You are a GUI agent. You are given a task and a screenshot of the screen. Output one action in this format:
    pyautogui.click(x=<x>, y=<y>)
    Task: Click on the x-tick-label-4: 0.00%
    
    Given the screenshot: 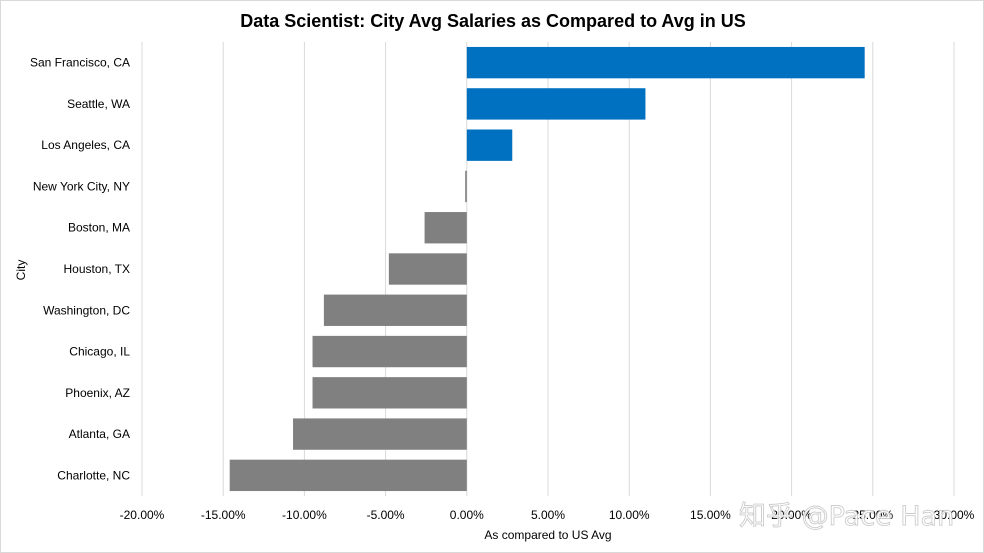 What is the action you would take?
    pyautogui.click(x=467, y=515)
    